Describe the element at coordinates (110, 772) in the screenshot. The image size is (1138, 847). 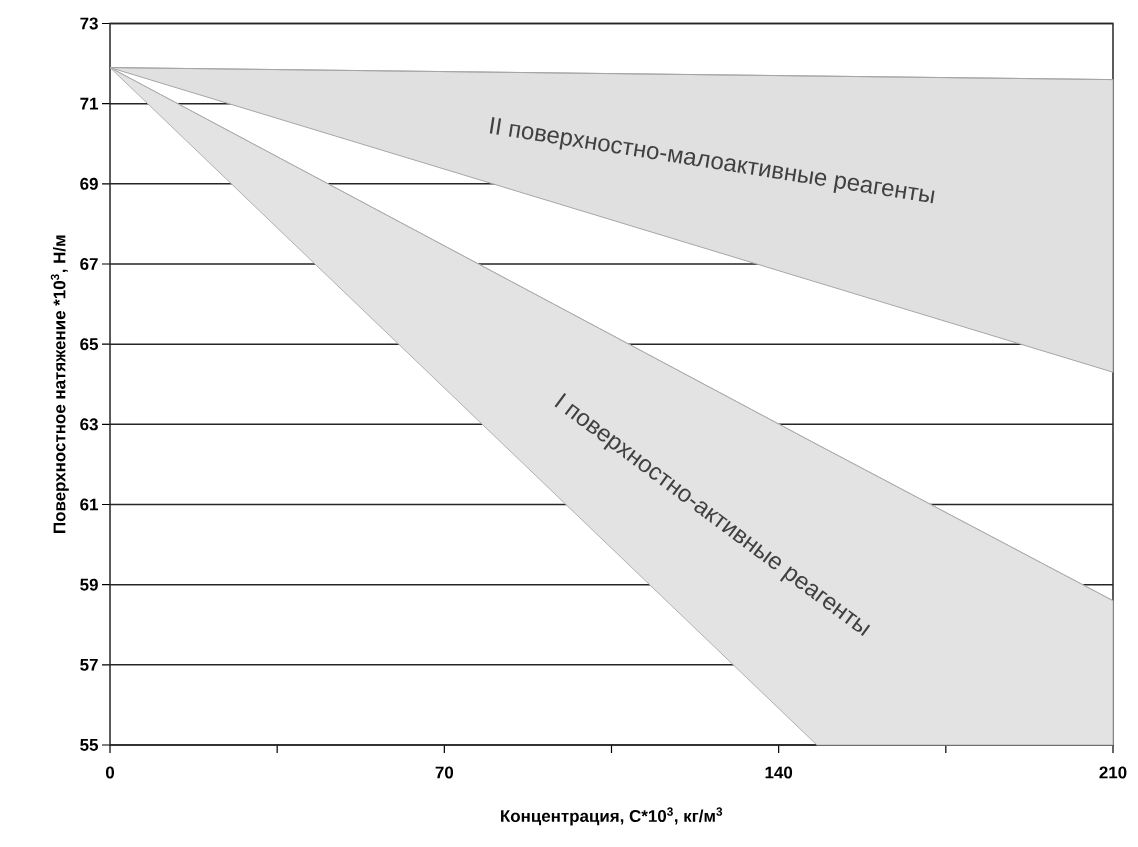
I see `x-tick-label: 0` at that location.